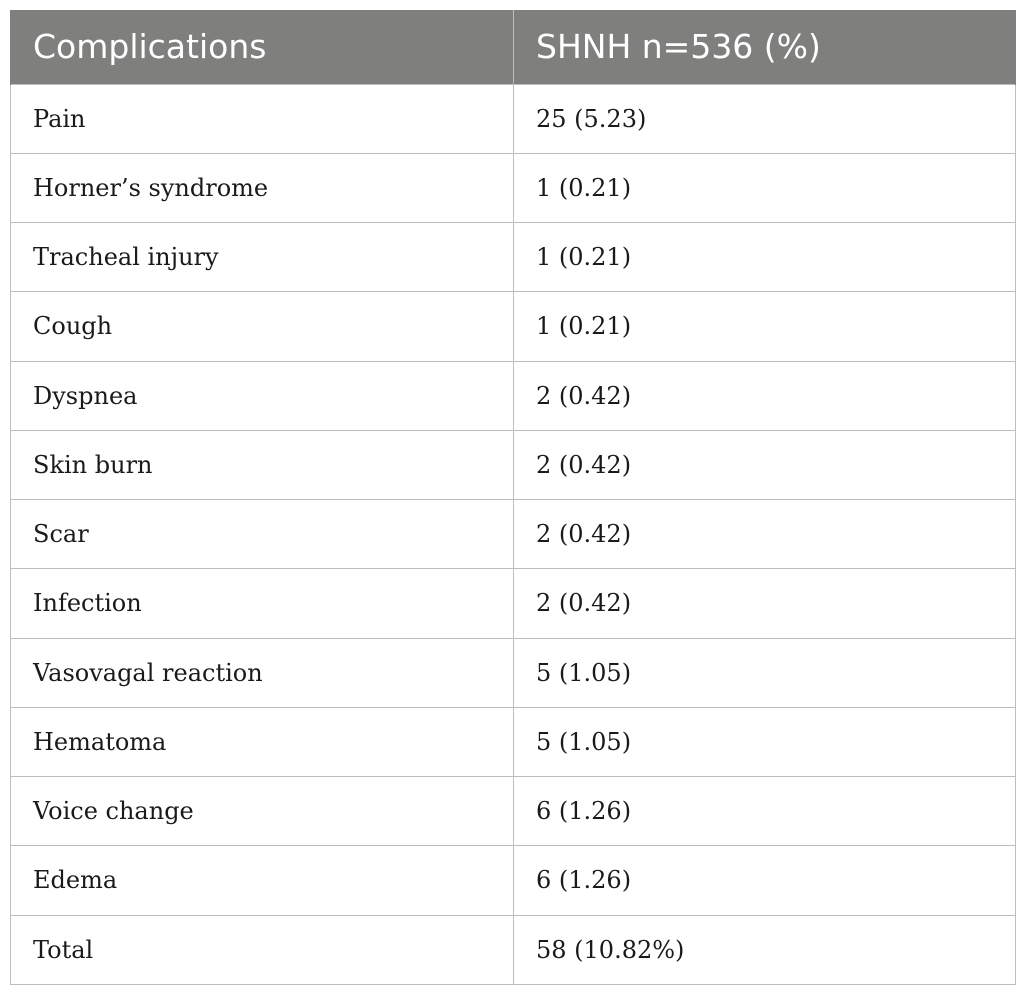 Image resolution: width=1025 pixels, height=995 pixels. Describe the element at coordinates (262, 880) in the screenshot. I see `complication-name: Edema` at that location.